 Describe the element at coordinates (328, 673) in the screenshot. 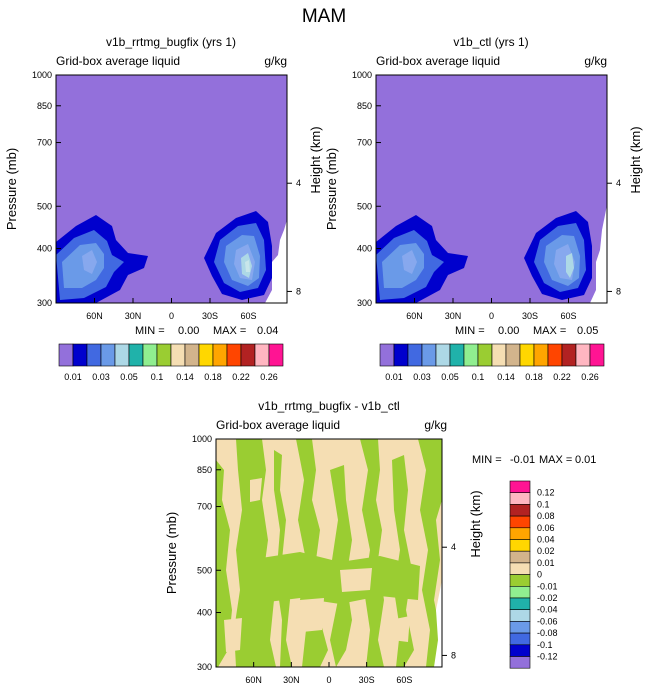

I see `x-ticks: 60N 30N 0 30S 60S` at that location.